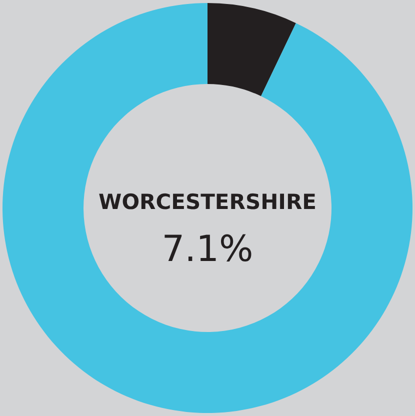  I want to click on text: 7.1%, so click(208, 249).